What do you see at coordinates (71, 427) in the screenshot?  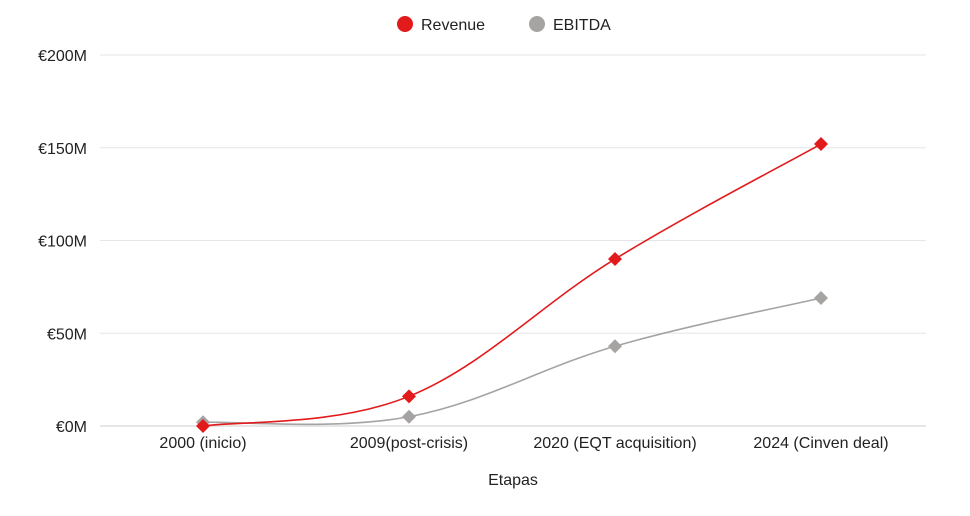 I see `y-tick-label: €0M` at bounding box center [71, 427].